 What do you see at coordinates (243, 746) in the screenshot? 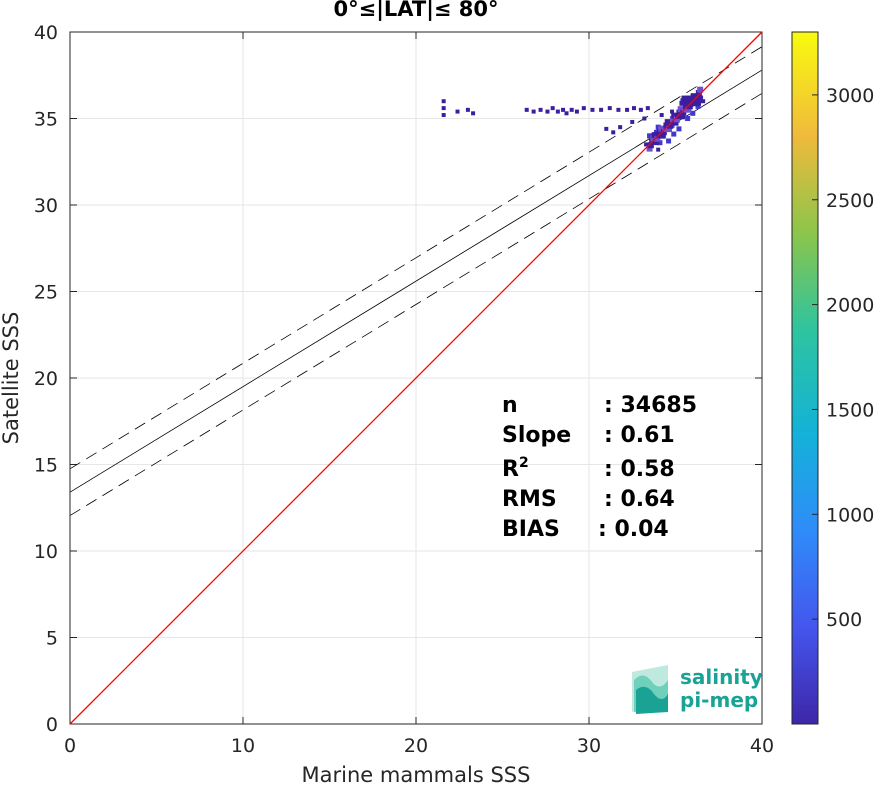
I see `x-tick-label: 10` at bounding box center [243, 746].